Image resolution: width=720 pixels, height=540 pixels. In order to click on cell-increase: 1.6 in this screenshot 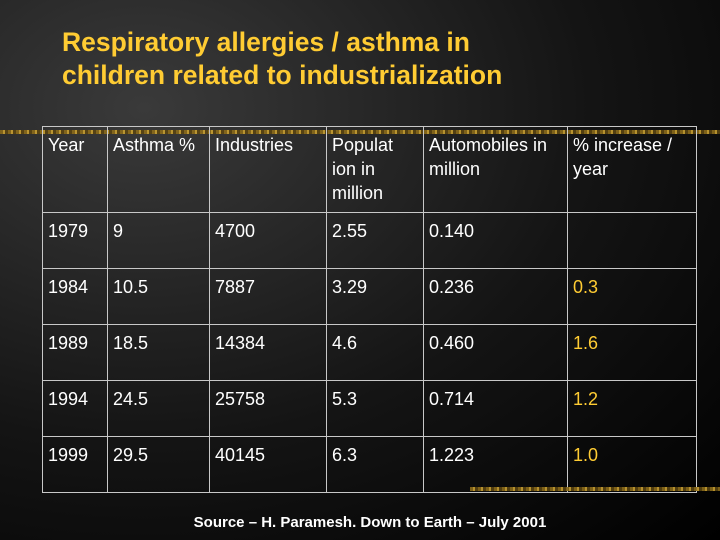, I will do `click(632, 352)`.